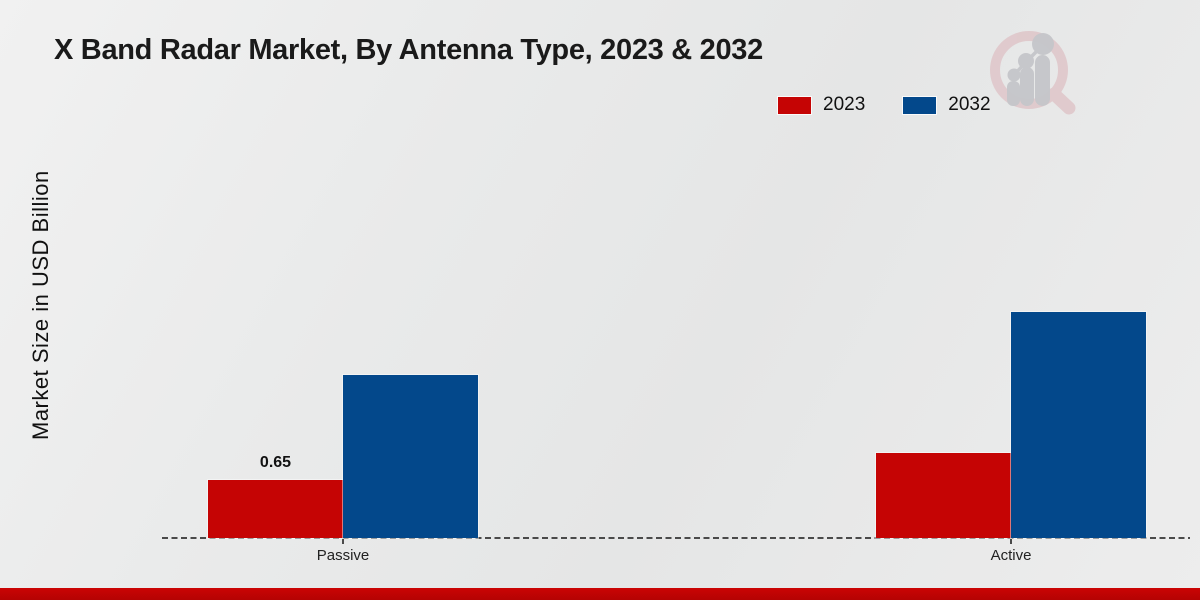 Image resolution: width=1200 pixels, height=600 pixels. I want to click on legend-label: 2023, so click(844, 104).